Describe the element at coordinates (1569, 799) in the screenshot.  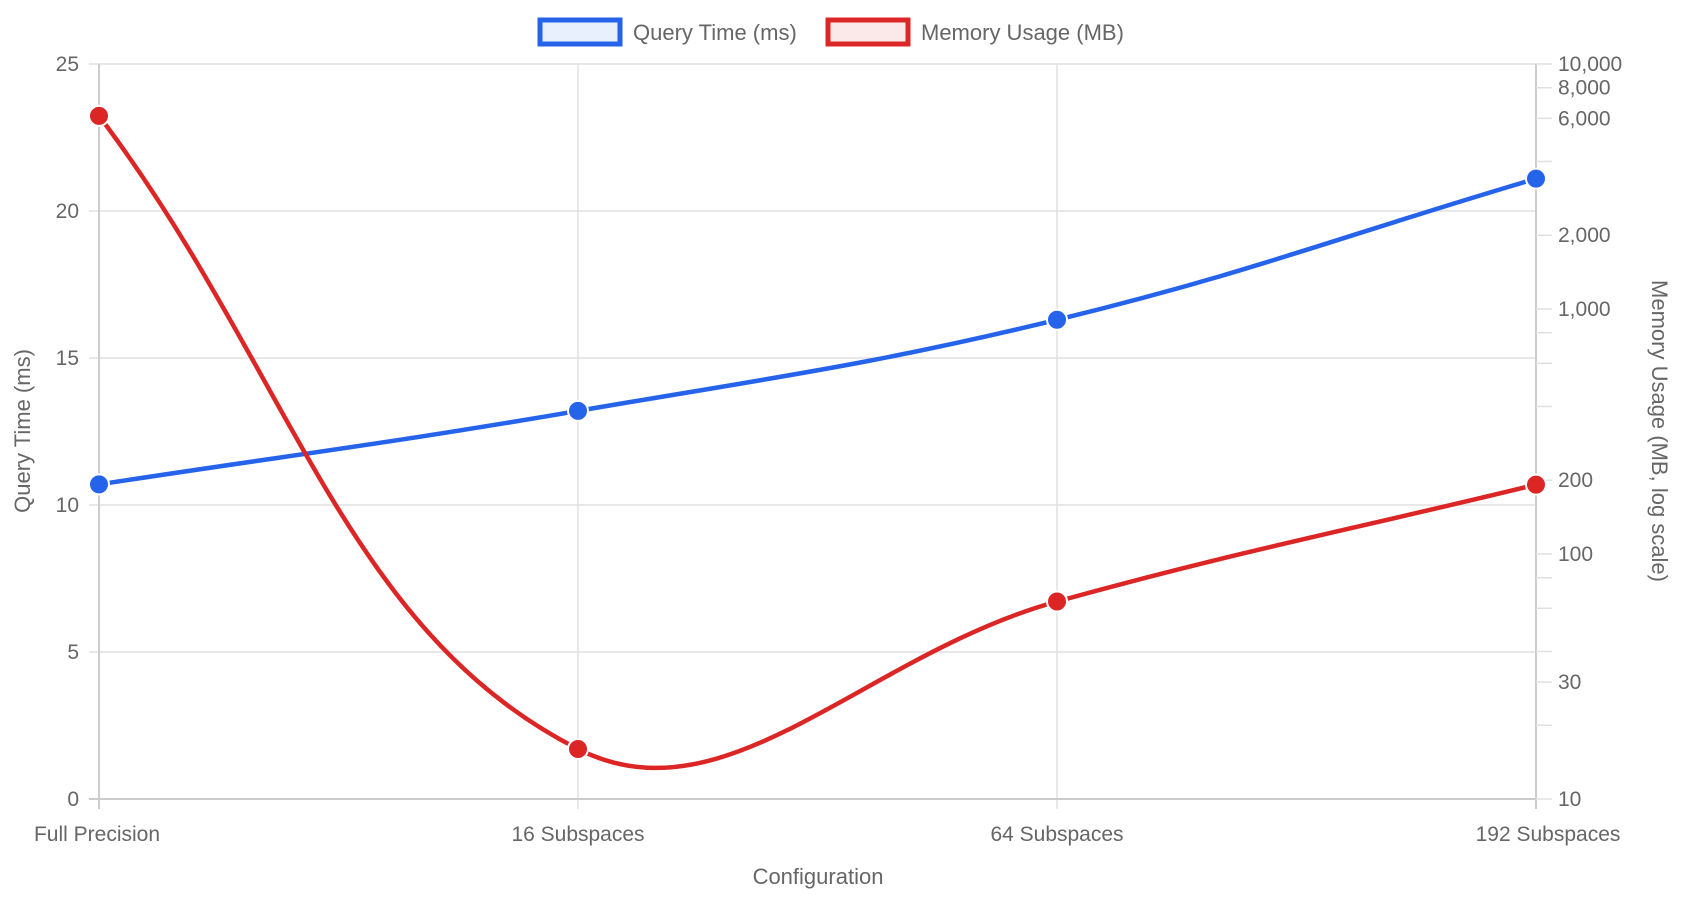
I see `right-tick-label: 10` at that location.